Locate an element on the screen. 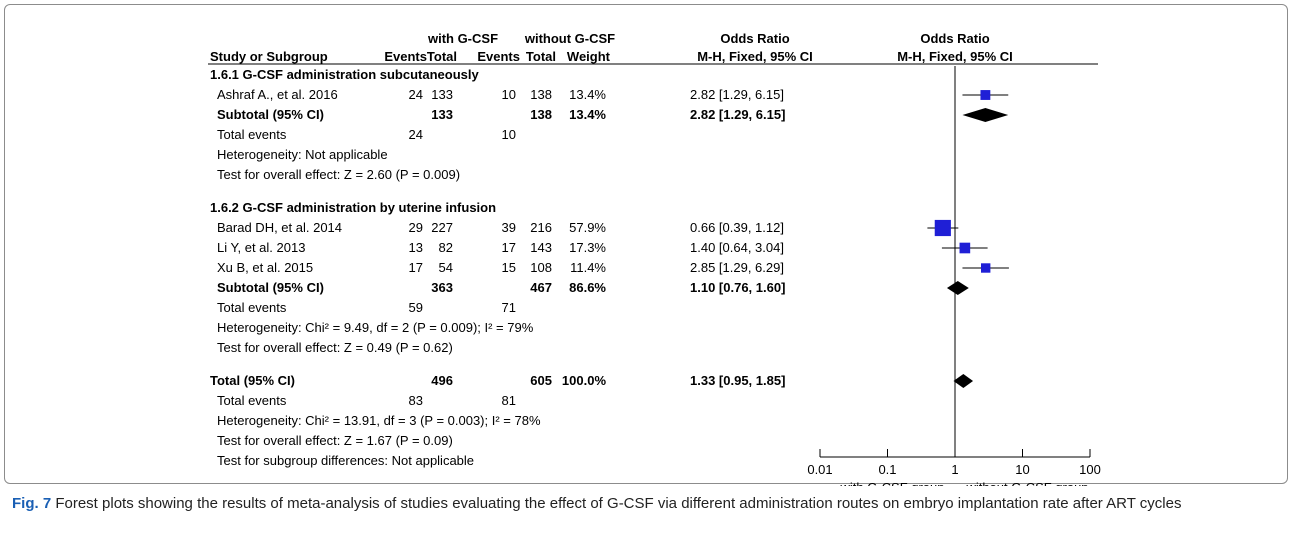  header-plot-title: Odds Ratio is located at coordinates (954, 38).